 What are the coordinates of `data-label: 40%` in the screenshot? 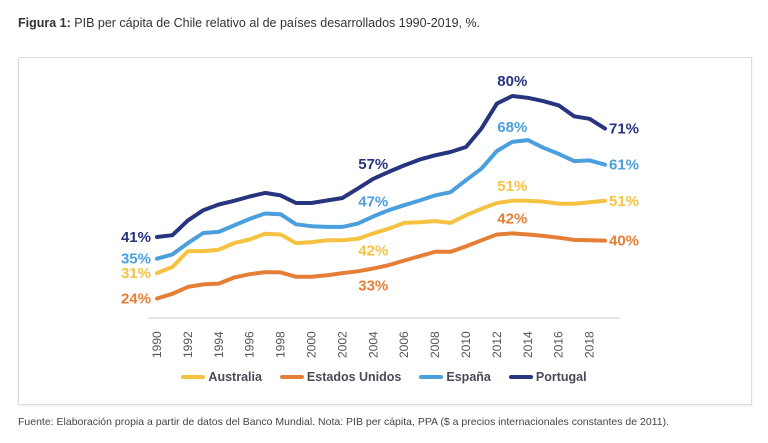 It's located at (624, 241).